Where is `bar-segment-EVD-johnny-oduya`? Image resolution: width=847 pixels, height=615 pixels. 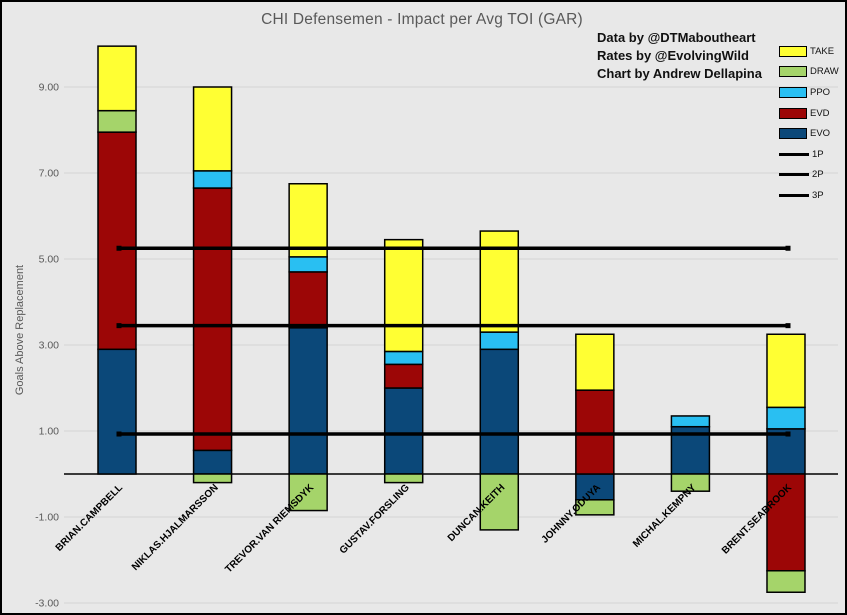 bar-segment-EVD-johnny-oduya is located at coordinates (595, 432).